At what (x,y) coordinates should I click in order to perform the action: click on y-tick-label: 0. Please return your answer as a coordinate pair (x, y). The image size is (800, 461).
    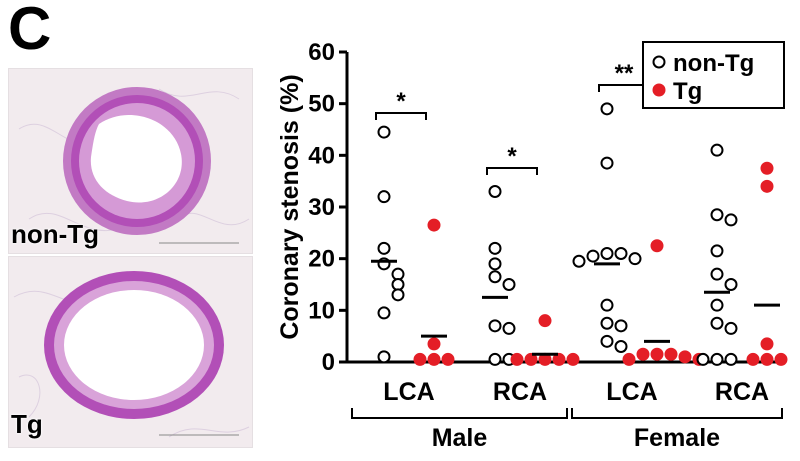
    Looking at the image, I should click on (328, 362).